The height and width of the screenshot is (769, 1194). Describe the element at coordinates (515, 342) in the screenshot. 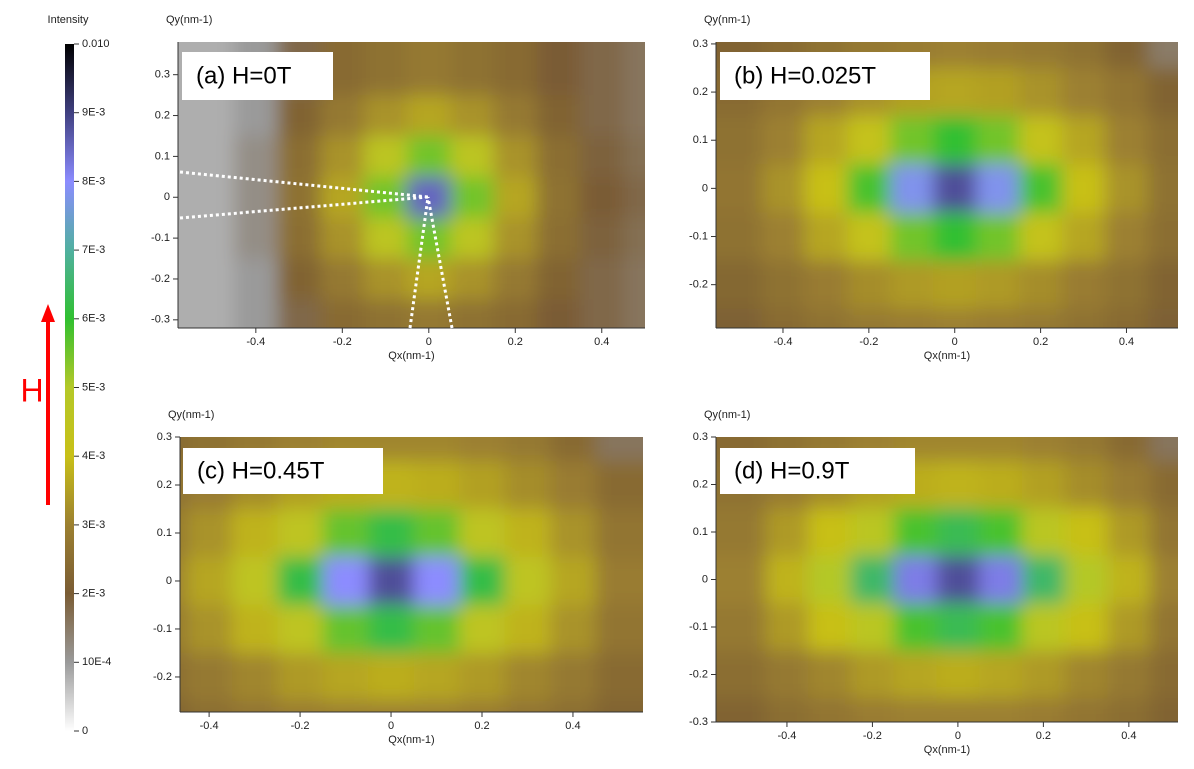

I see `x-tick-label: 0.2` at that location.